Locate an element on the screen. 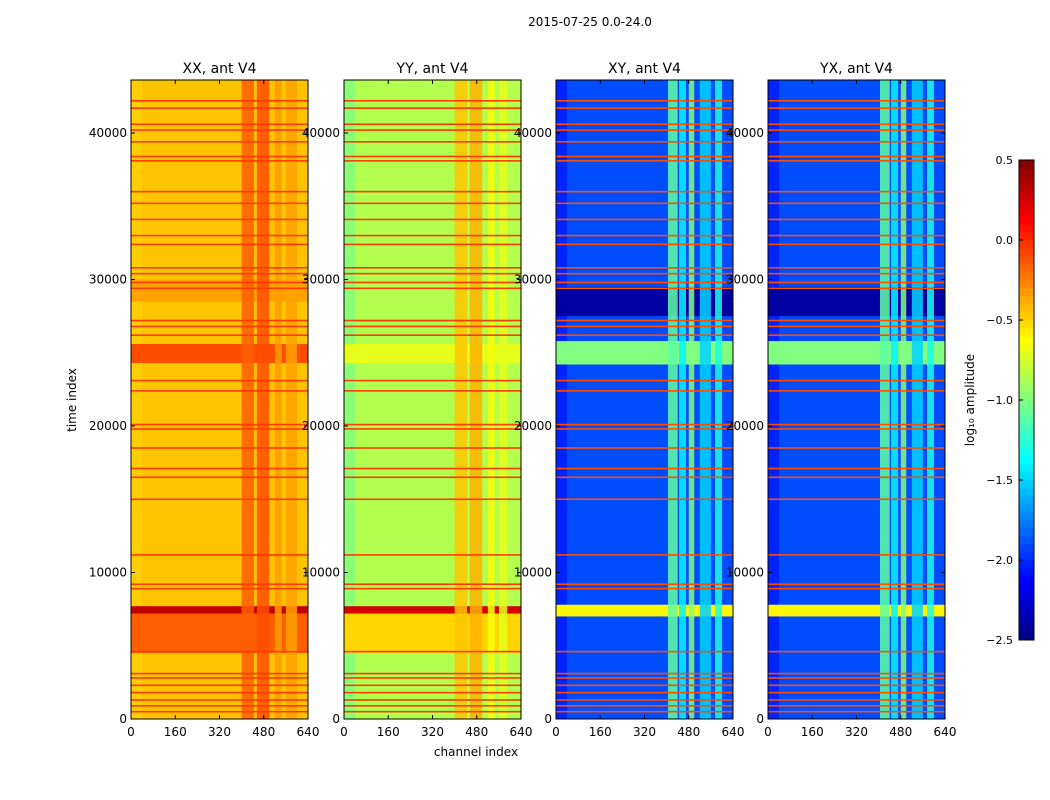 This screenshot has width=1050, height=800. colorbar-tick-label: −1.0 is located at coordinates (999, 400).